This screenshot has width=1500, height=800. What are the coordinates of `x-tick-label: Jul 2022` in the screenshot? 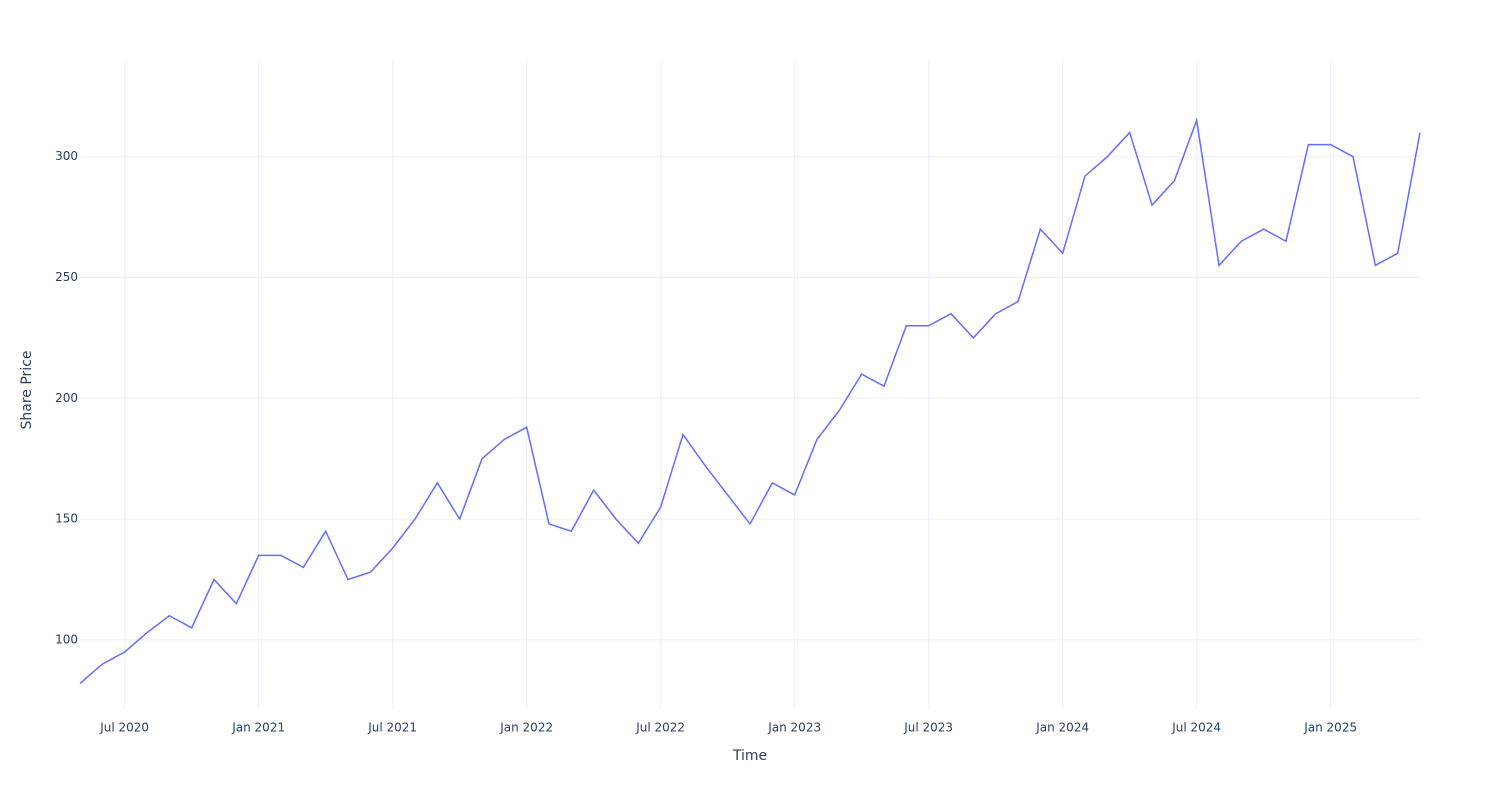 It's located at (660, 728).